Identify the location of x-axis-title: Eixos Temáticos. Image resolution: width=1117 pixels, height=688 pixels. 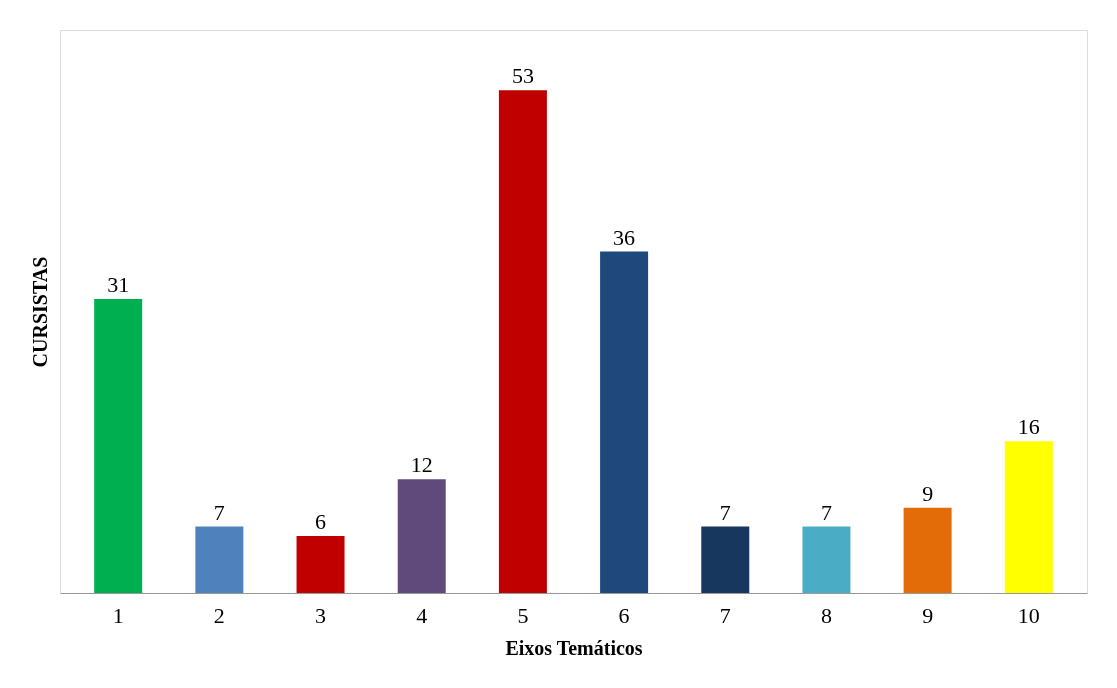
(574, 647).